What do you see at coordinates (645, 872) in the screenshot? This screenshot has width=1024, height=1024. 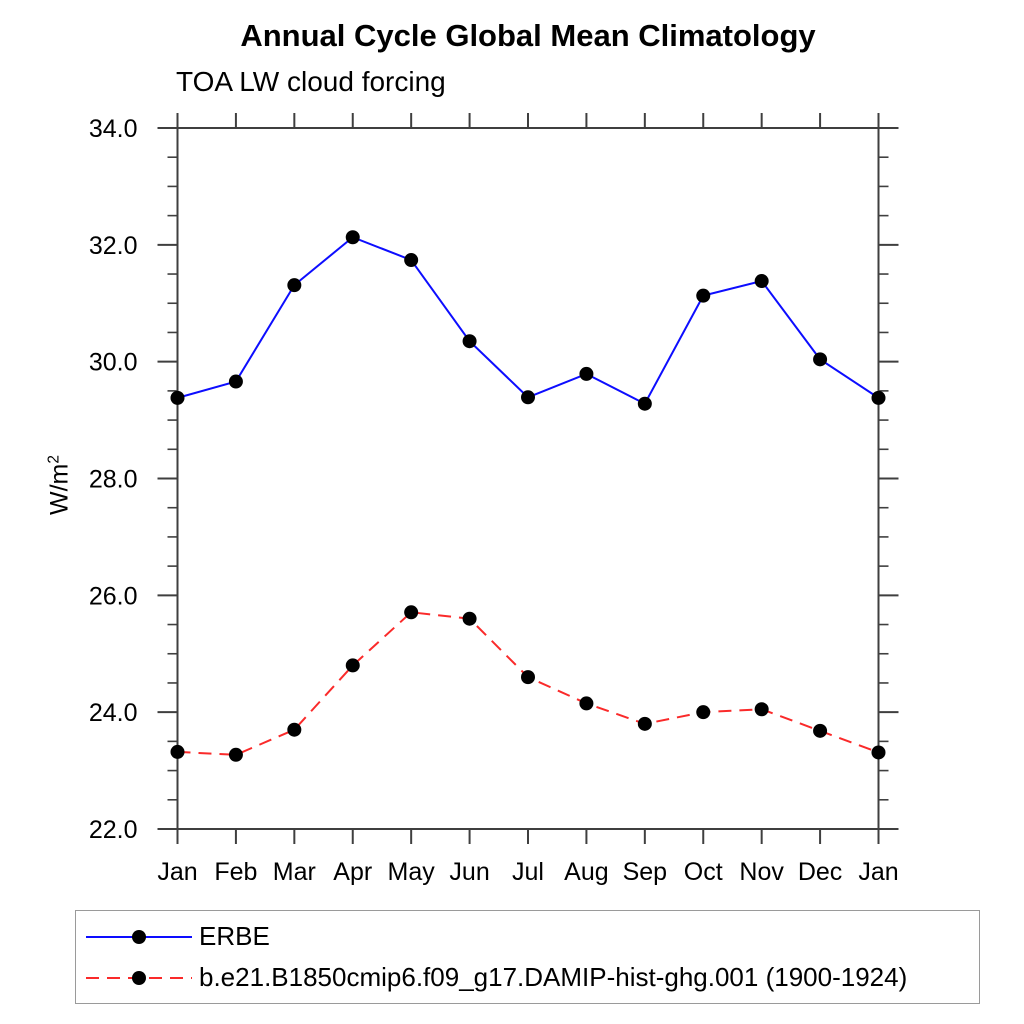 I see `x-tick-label: Sep` at bounding box center [645, 872].